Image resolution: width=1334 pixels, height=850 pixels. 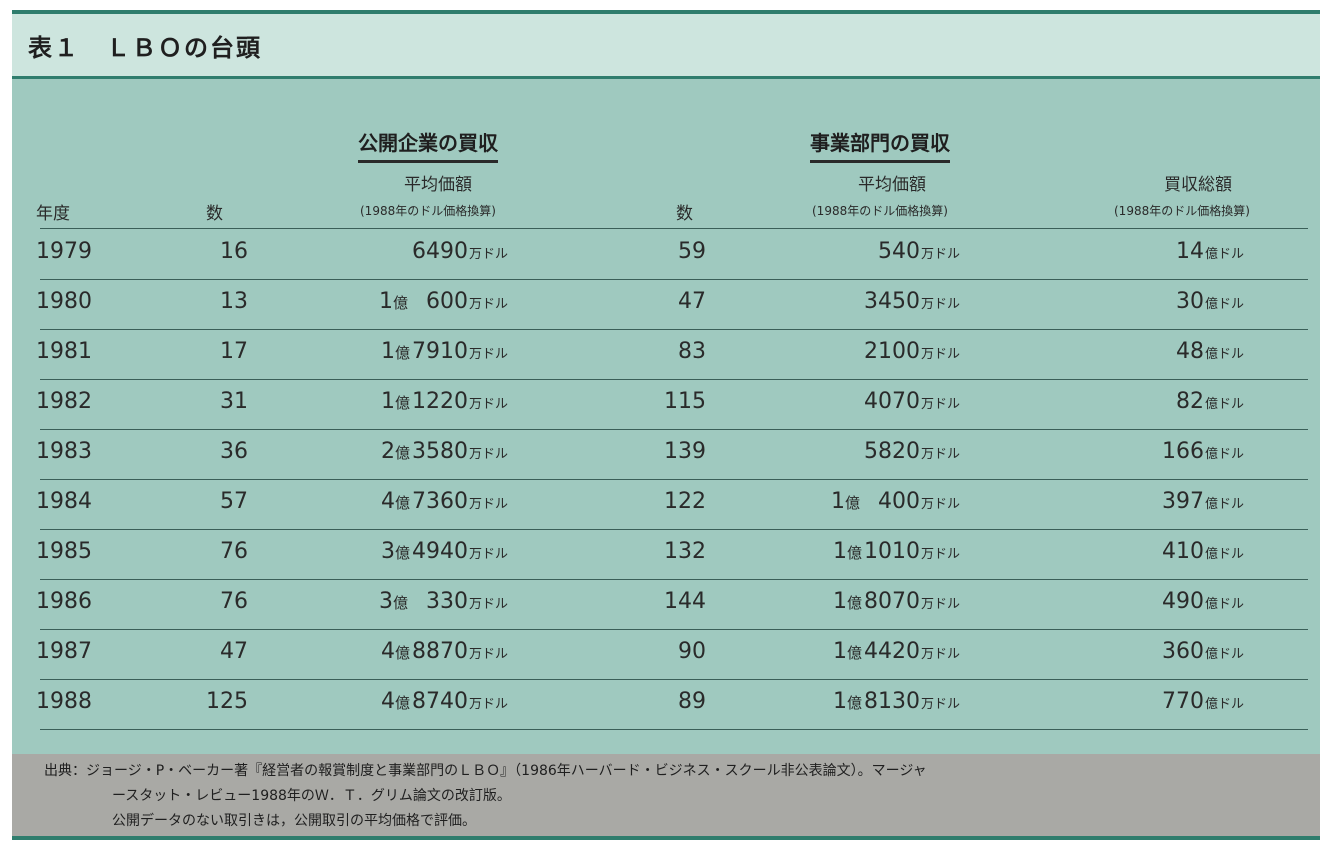 What do you see at coordinates (428, 211) in the screenshot?
I see `header-avg-public-note: (1988年のドル価格換算)` at bounding box center [428, 211].